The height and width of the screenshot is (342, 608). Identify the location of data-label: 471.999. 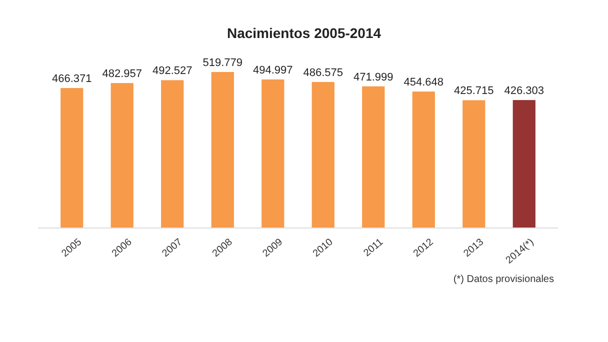
(373, 77).